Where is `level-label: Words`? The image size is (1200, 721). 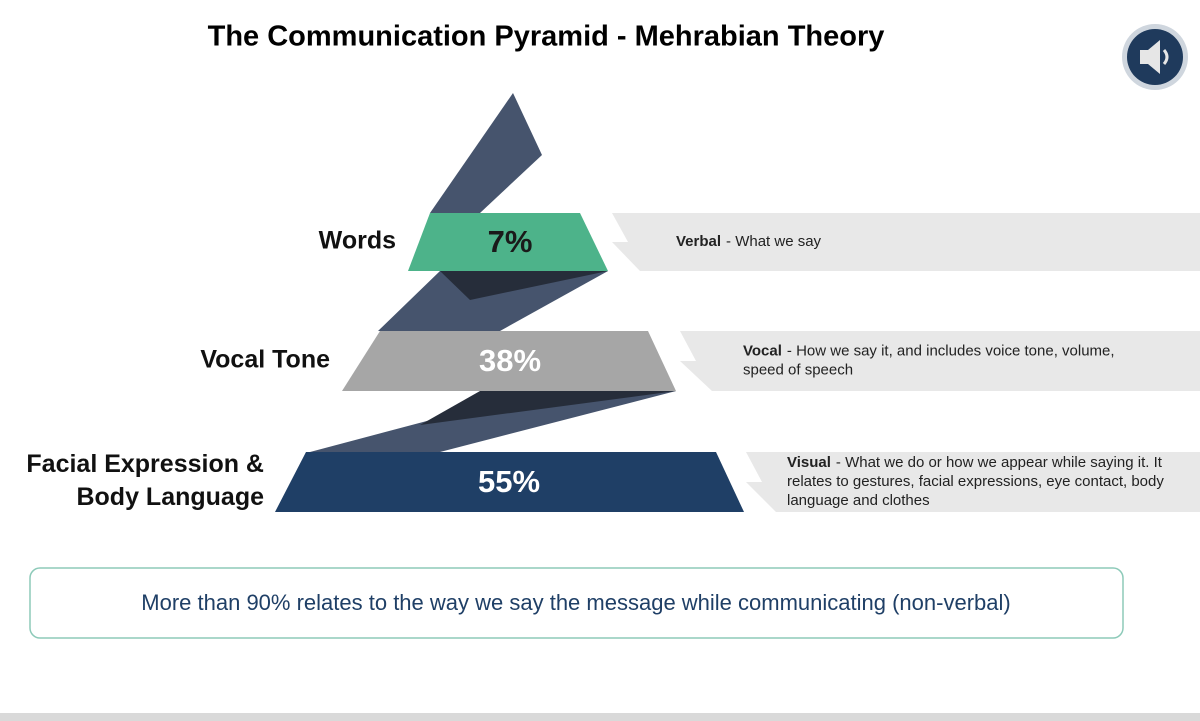 level-label: Words is located at coordinates (357, 241).